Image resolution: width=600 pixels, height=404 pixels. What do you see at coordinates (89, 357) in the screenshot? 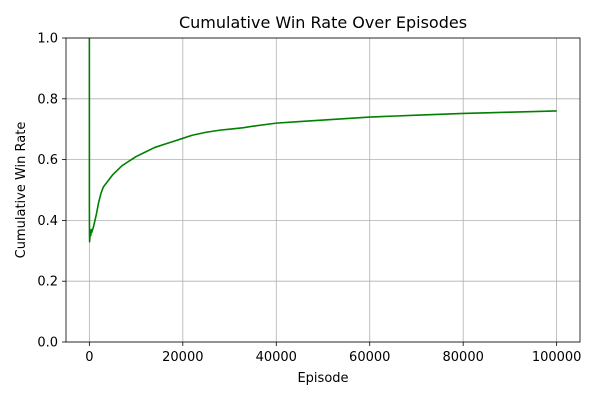
I see `x-tick-label: 0` at bounding box center [89, 357].